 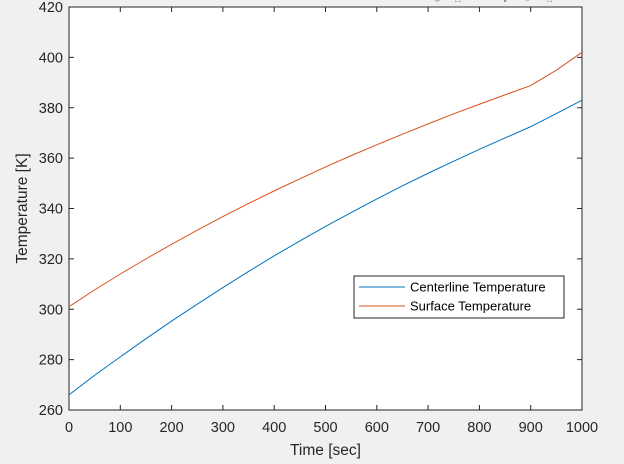 What do you see at coordinates (582, 428) in the screenshot?
I see `x-tick-label: 1000` at bounding box center [582, 428].